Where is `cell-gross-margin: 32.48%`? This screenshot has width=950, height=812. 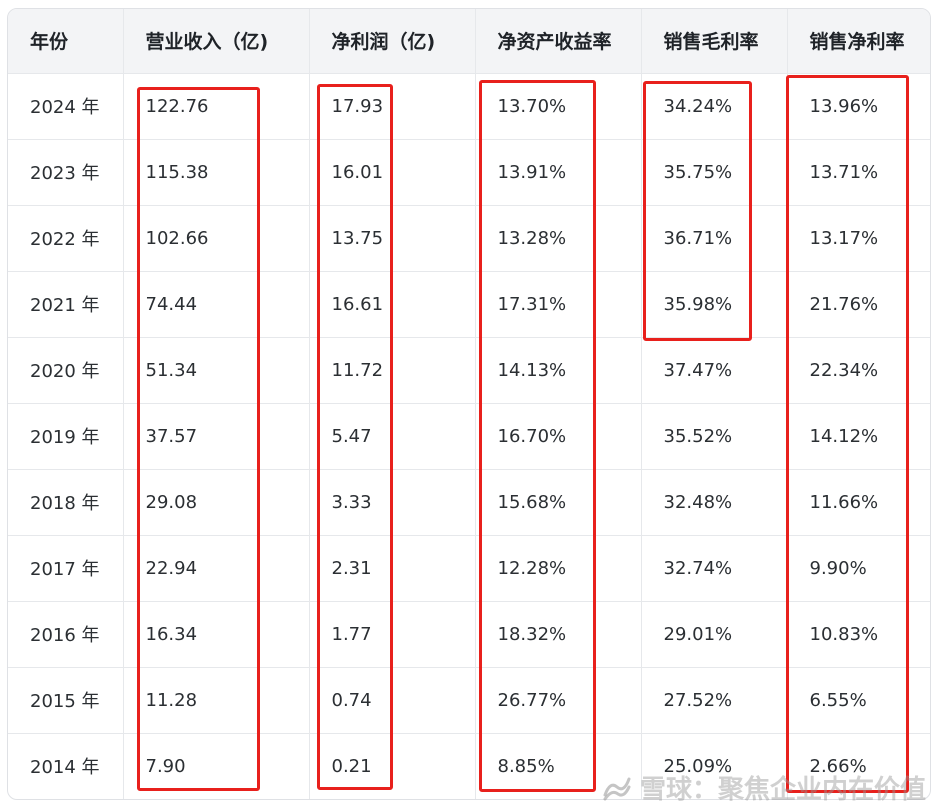
cell-gross-margin: 32.48% is located at coordinates (714, 502).